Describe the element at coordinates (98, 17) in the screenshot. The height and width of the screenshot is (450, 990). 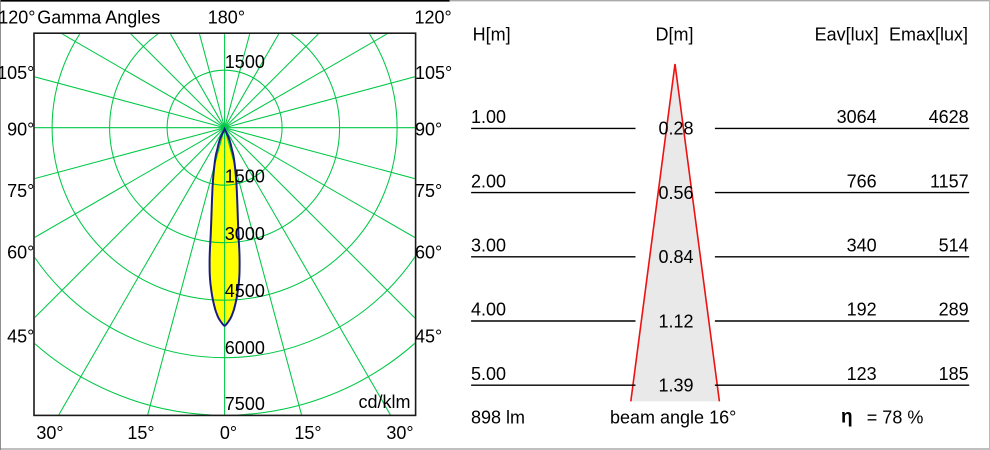
I see `svg-text: Gamma Angles` at that location.